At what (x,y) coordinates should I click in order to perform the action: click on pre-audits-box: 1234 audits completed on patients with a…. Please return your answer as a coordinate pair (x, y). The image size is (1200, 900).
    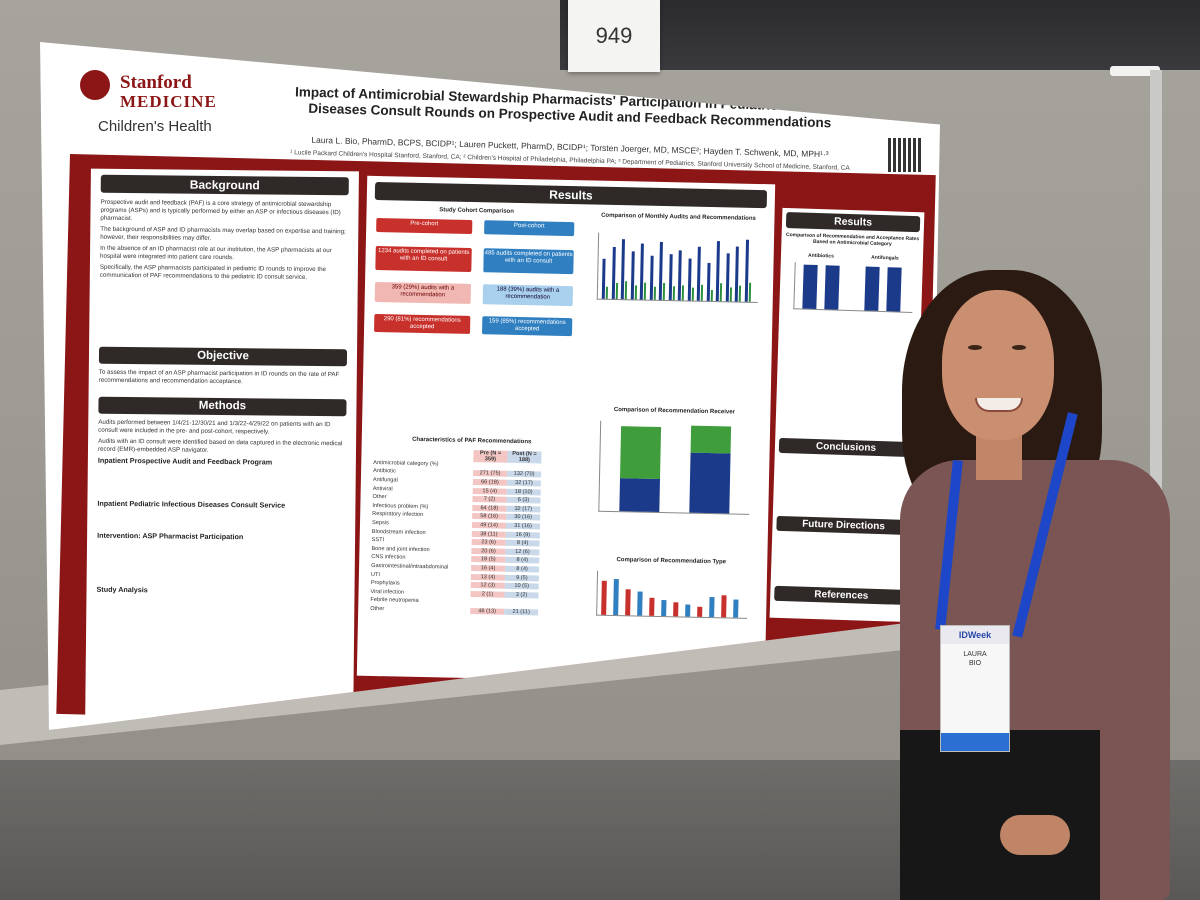
    Looking at the image, I should click on (423, 258).